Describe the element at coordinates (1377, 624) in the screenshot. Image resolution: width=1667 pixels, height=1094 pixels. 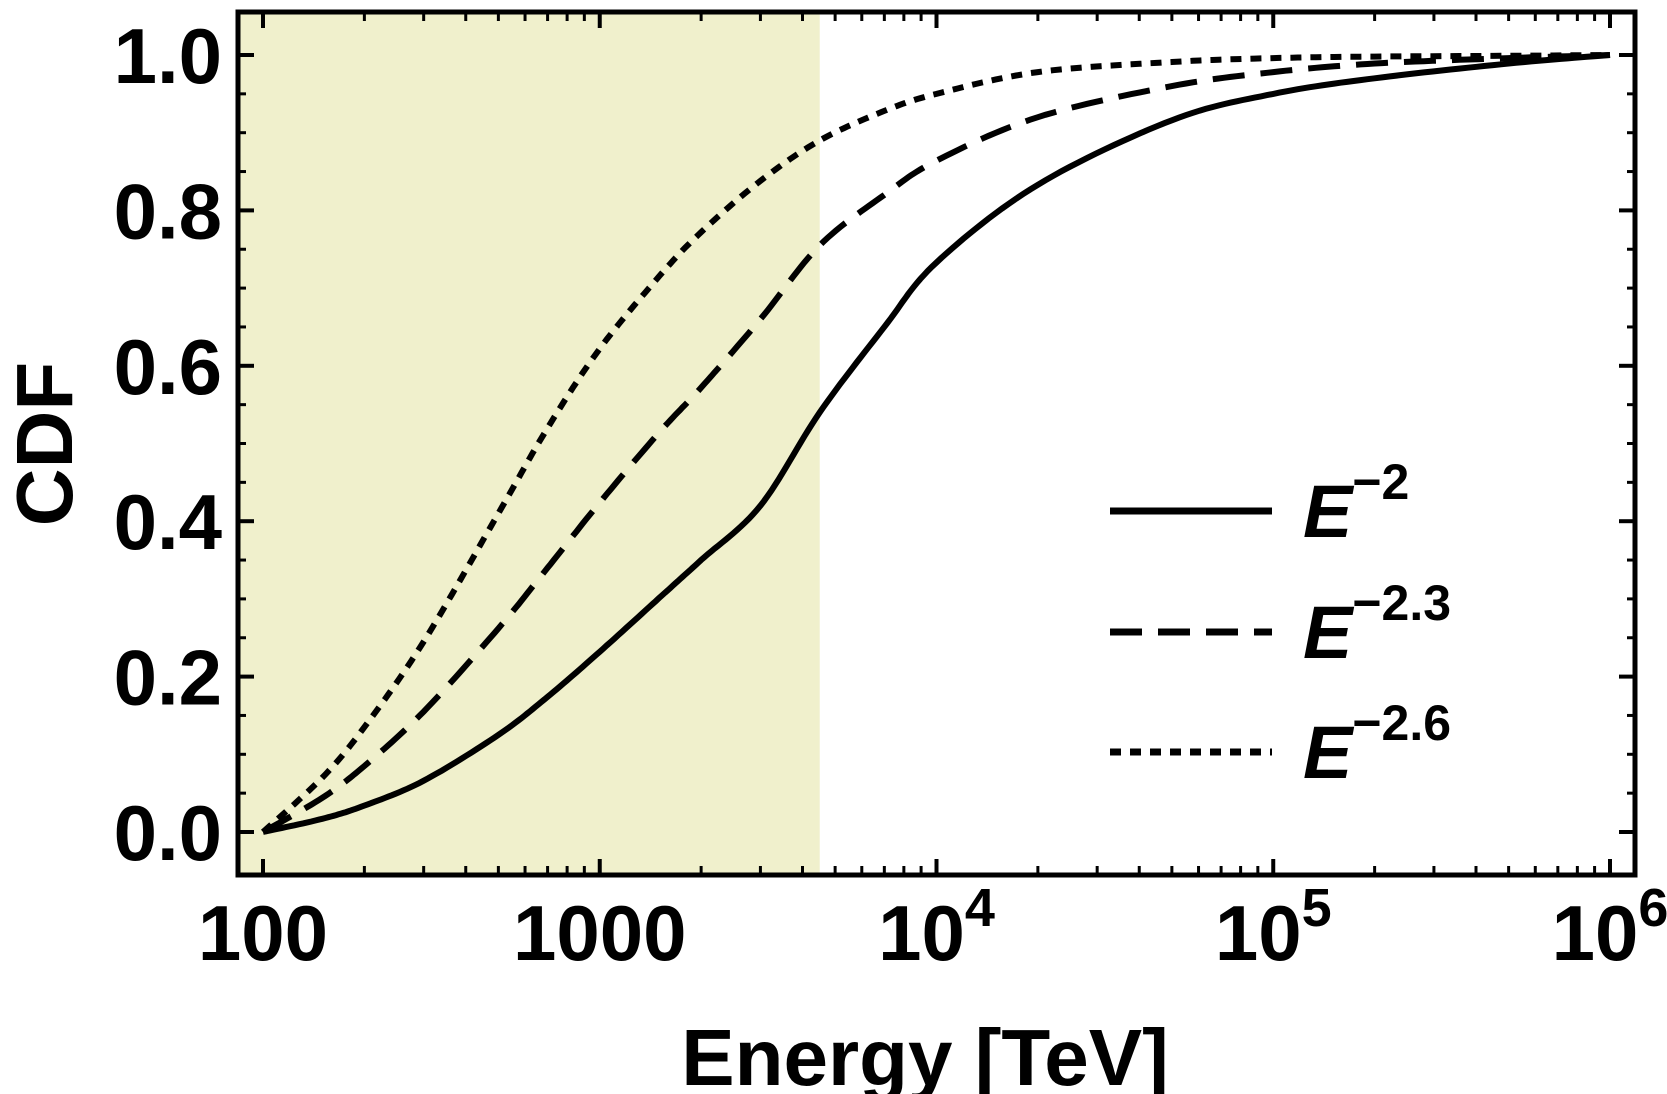
I see `legend-label-2: E−2.3` at that location.